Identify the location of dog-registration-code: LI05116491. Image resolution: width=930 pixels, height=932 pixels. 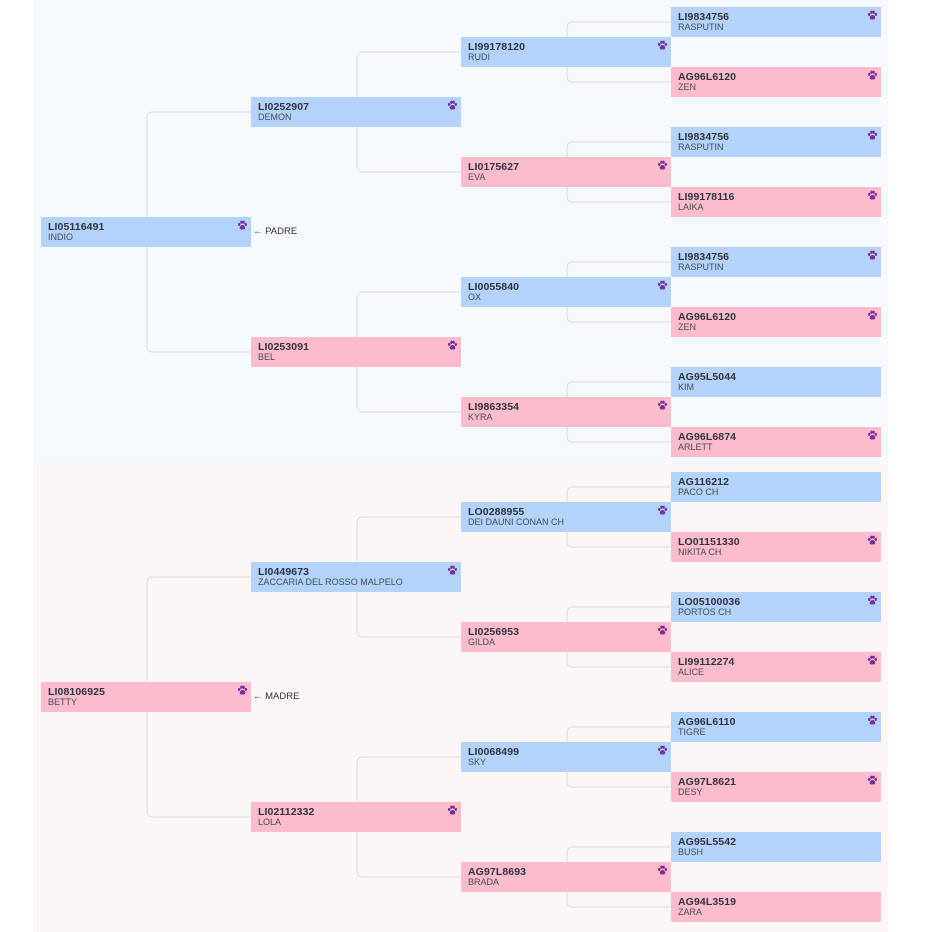
(76, 227).